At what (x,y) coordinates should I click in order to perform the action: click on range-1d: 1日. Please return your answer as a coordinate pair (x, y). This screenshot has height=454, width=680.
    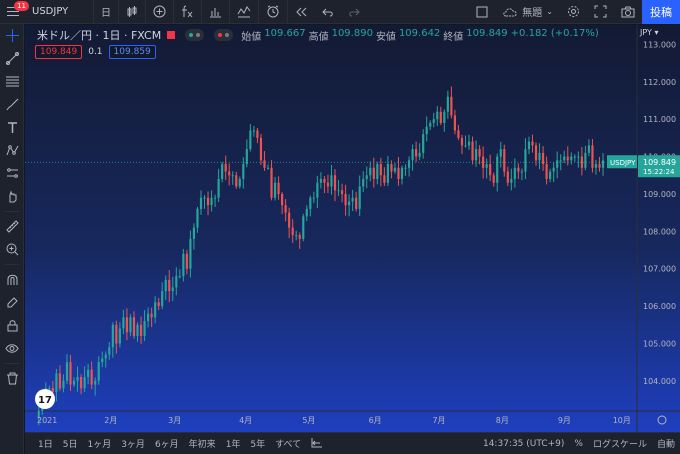
    Looking at the image, I should click on (45, 445).